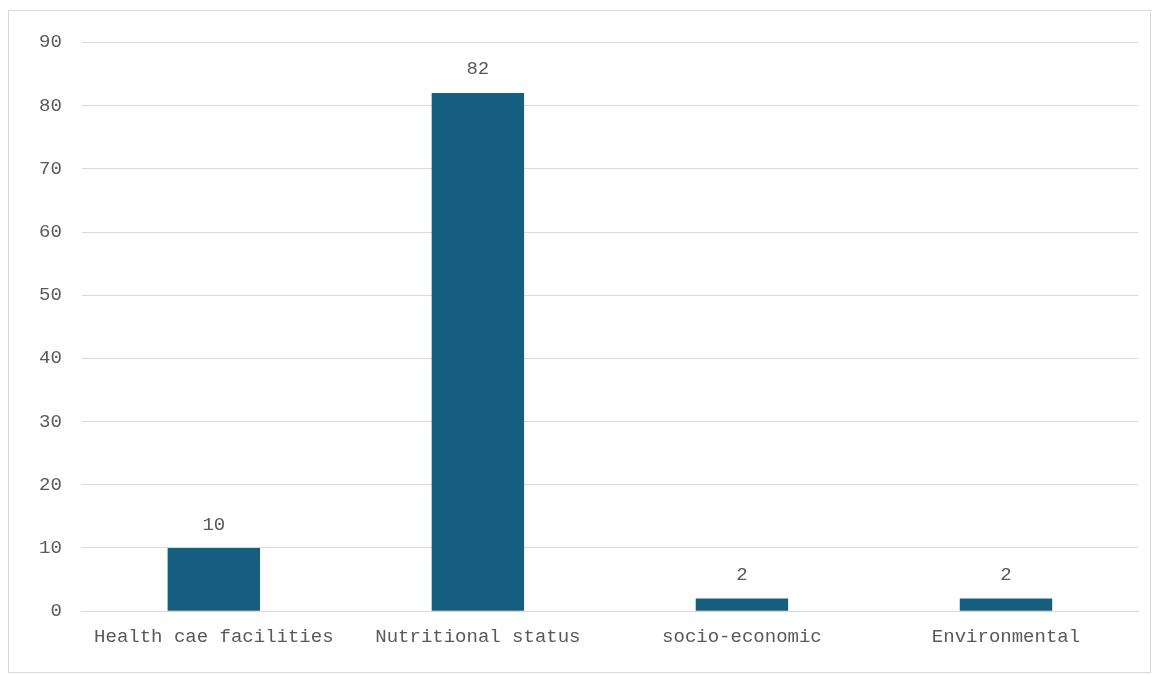 This screenshot has width=1153, height=675. Describe the element at coordinates (1006, 636) in the screenshot. I see `x-tick-label: Environmental` at that location.